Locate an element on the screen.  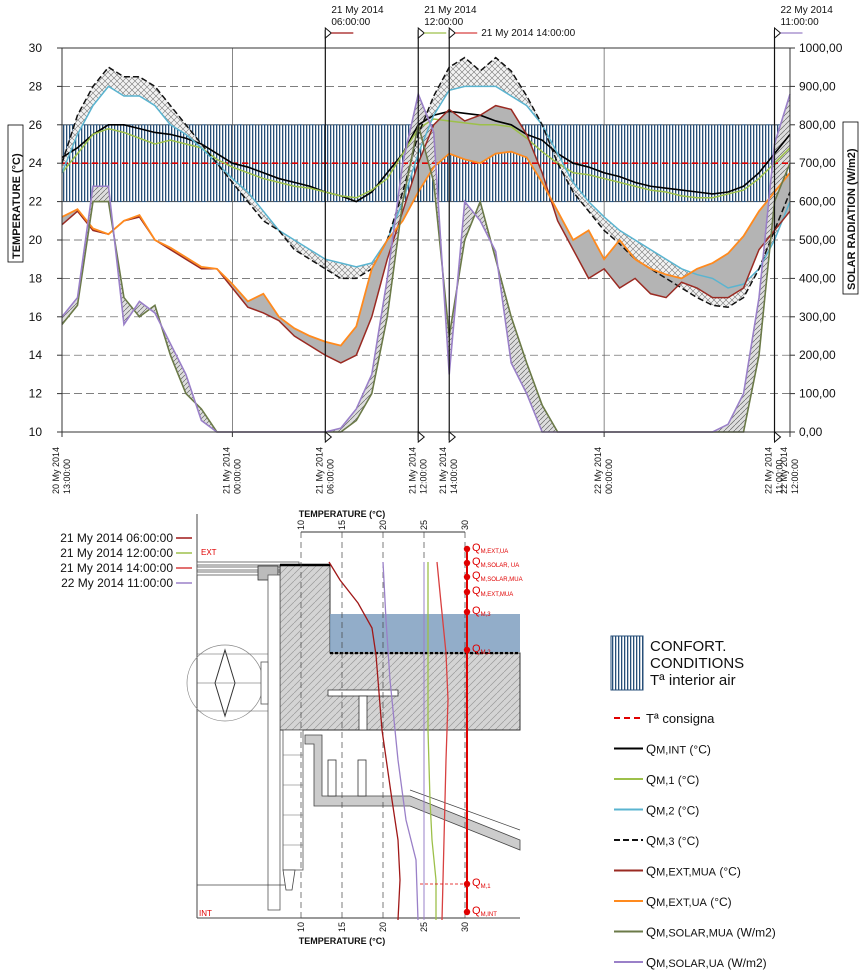
y-tick-label: 12 is located at coordinates (36, 394).